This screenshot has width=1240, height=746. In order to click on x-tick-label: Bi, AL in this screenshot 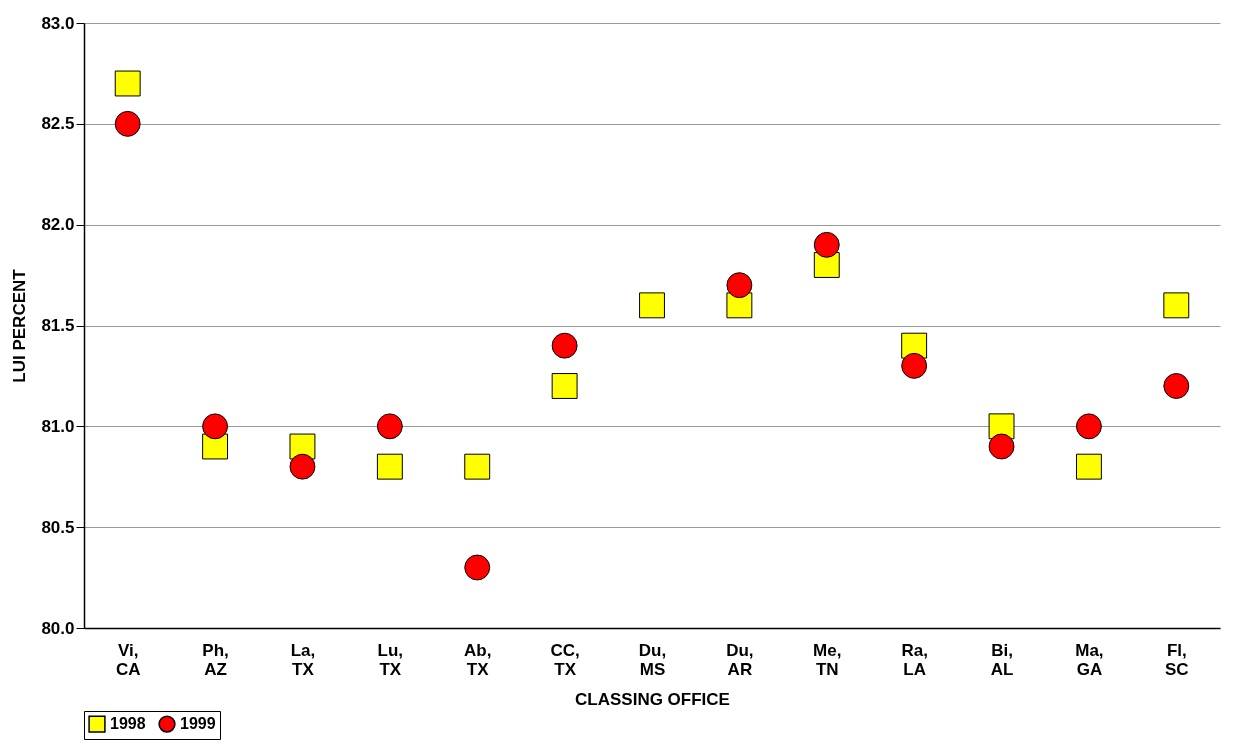, I will do `click(1002, 659)`.